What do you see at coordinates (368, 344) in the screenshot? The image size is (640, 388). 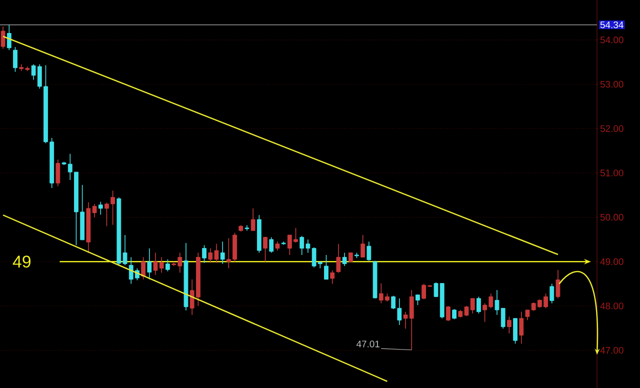 I see `annotation: 47.01` at bounding box center [368, 344].